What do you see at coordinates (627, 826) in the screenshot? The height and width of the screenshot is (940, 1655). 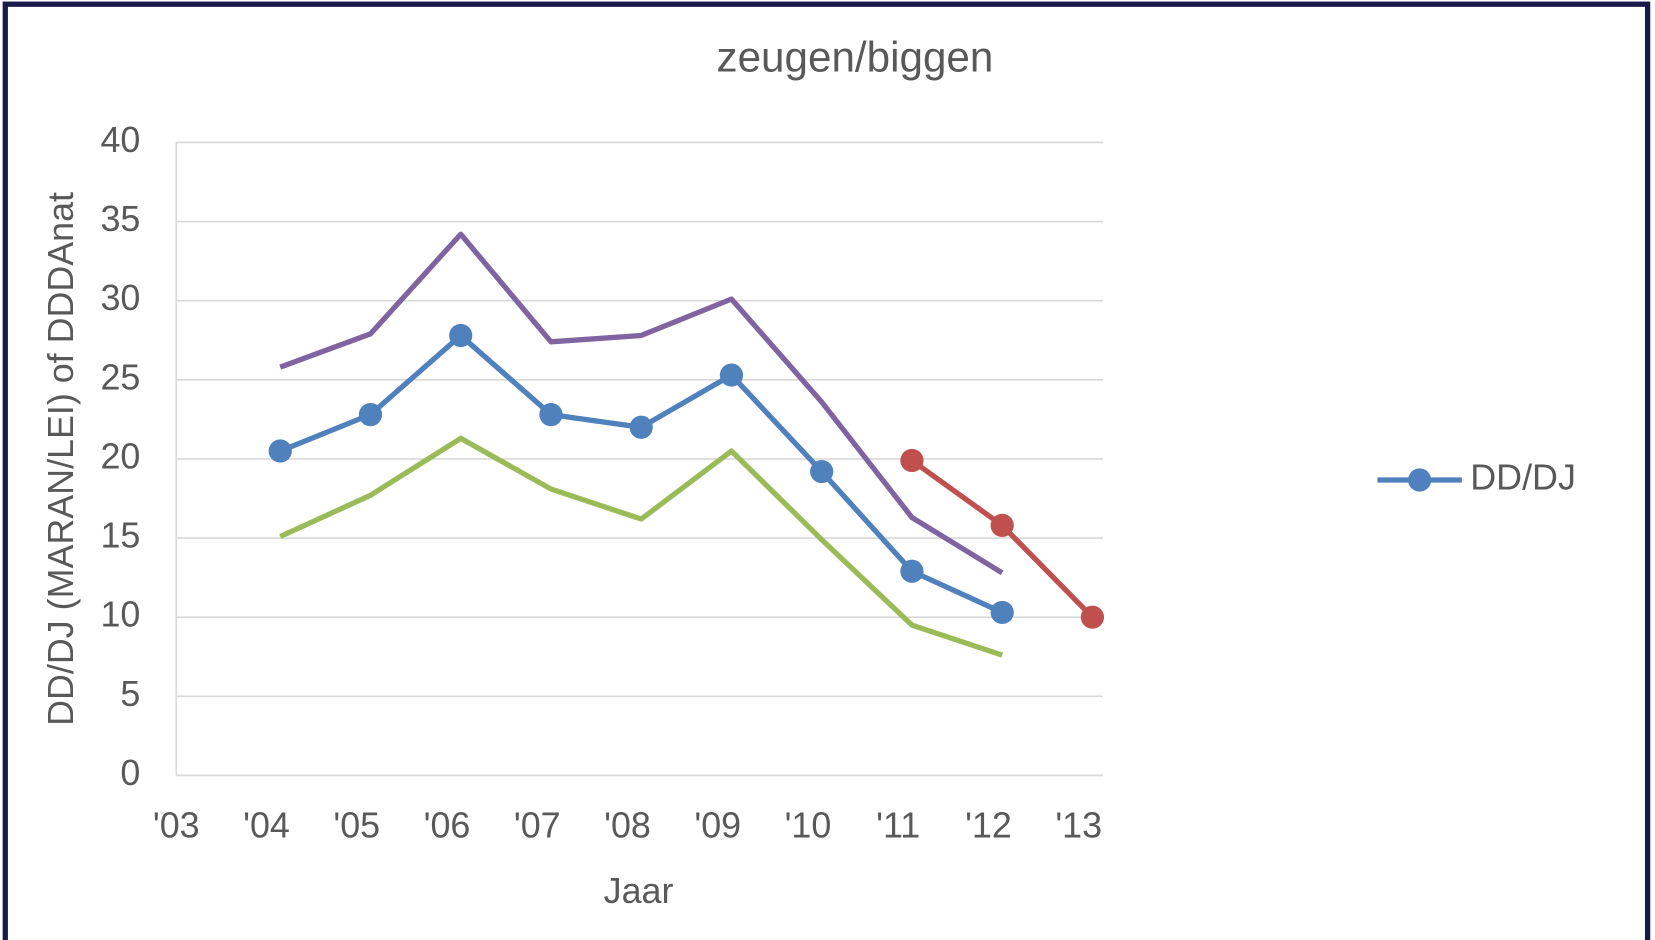 I see `x-tick-label: '08` at bounding box center [627, 826].